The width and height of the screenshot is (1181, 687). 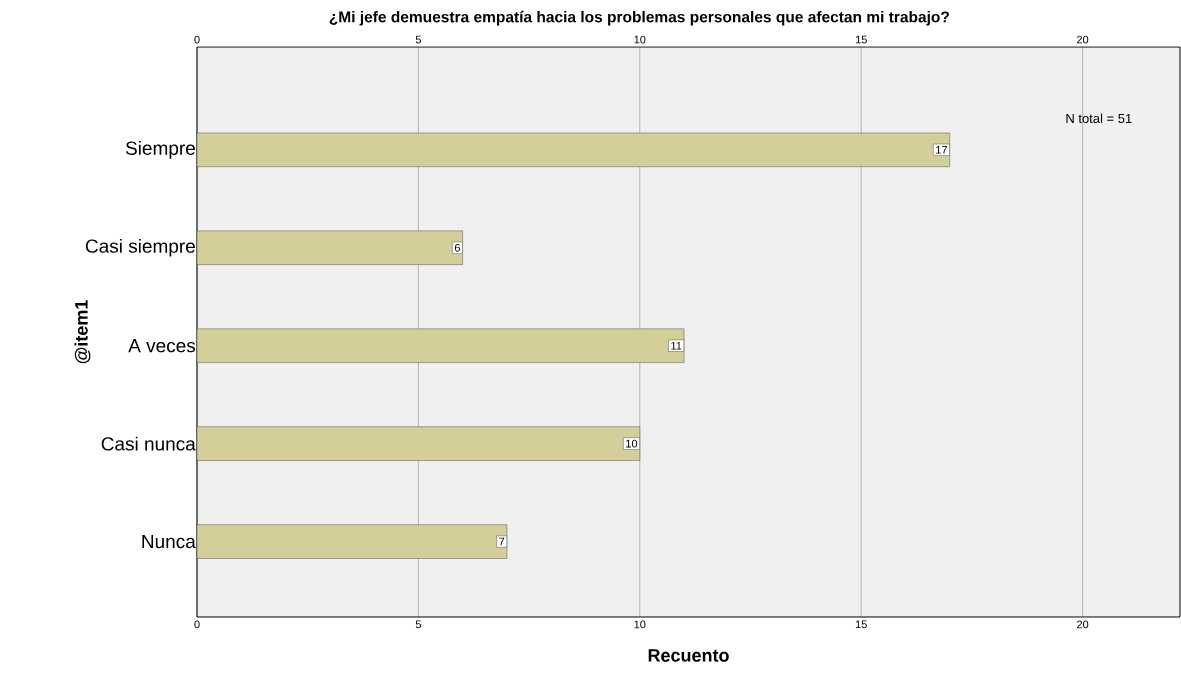 What do you see at coordinates (941, 150) in the screenshot?
I see `data-label: 17` at bounding box center [941, 150].